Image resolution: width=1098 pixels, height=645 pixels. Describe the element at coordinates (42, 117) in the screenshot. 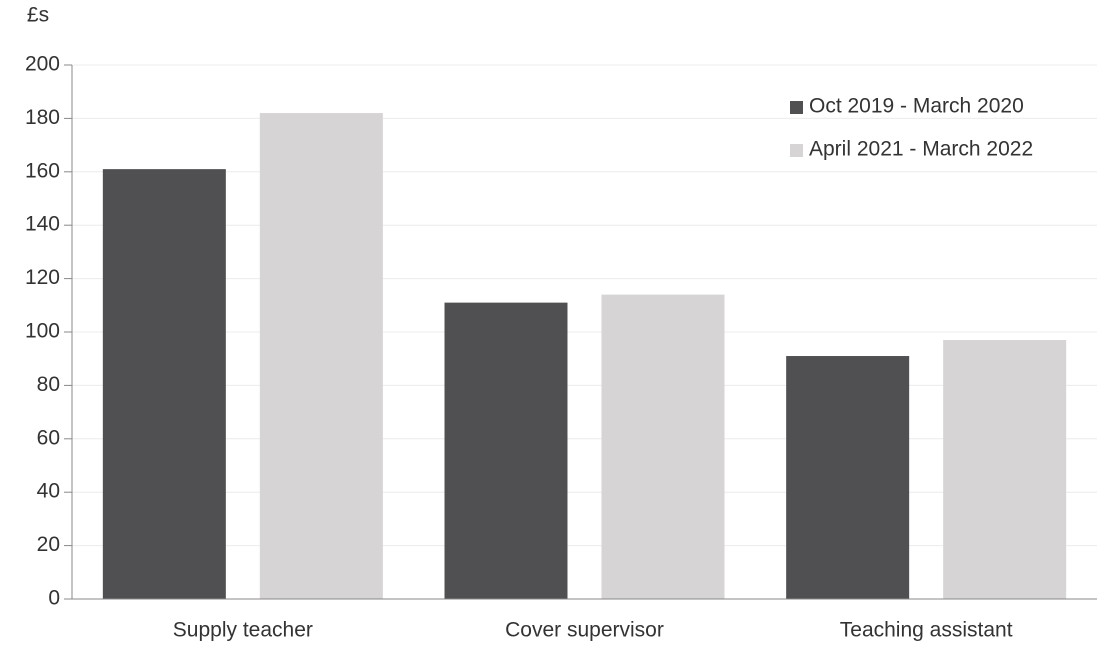

I see `y-tick-label: 180` at that location.